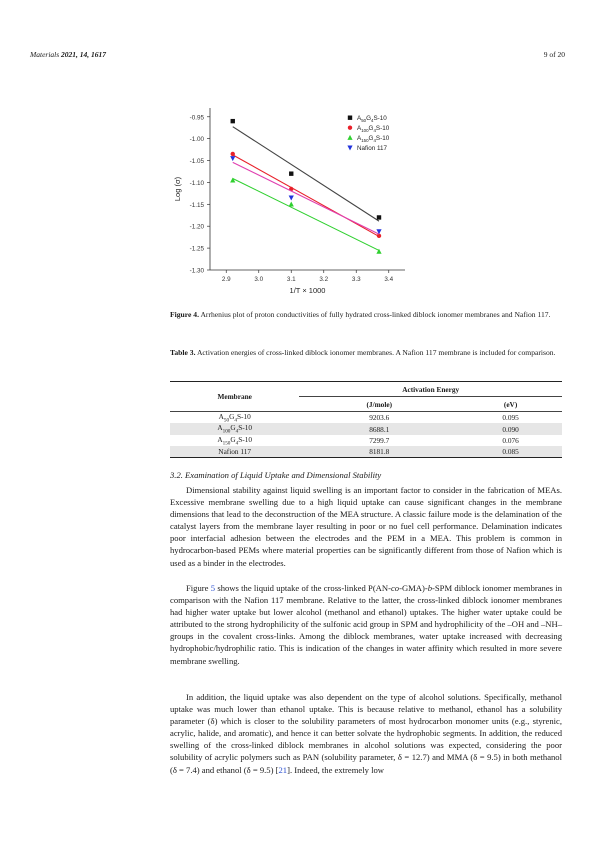 Image resolution: width=595 pixels, height=842 pixels. I want to click on y-tick-label: -1.15, so click(197, 205).